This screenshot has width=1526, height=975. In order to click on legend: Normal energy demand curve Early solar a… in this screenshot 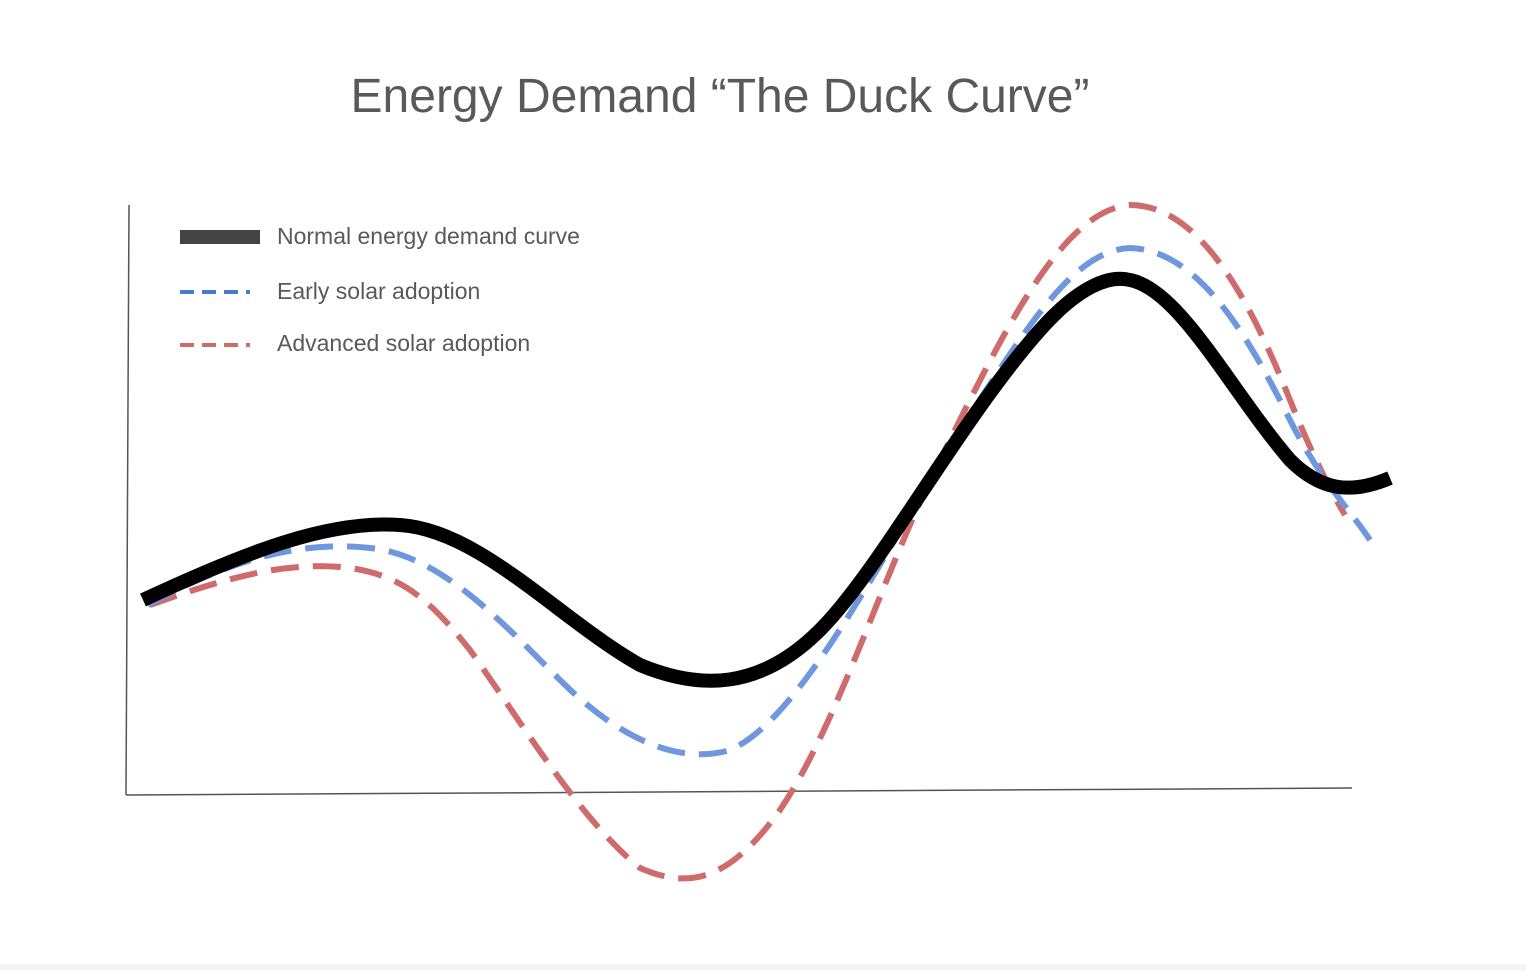, I will do `click(380, 289)`.